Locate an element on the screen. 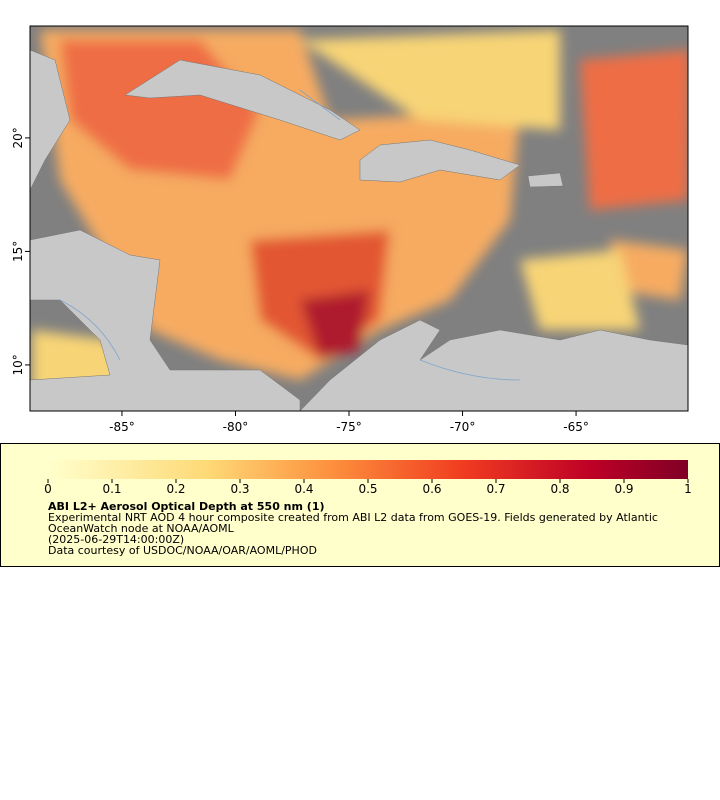  x-tick-label: -70° is located at coordinates (463, 427).